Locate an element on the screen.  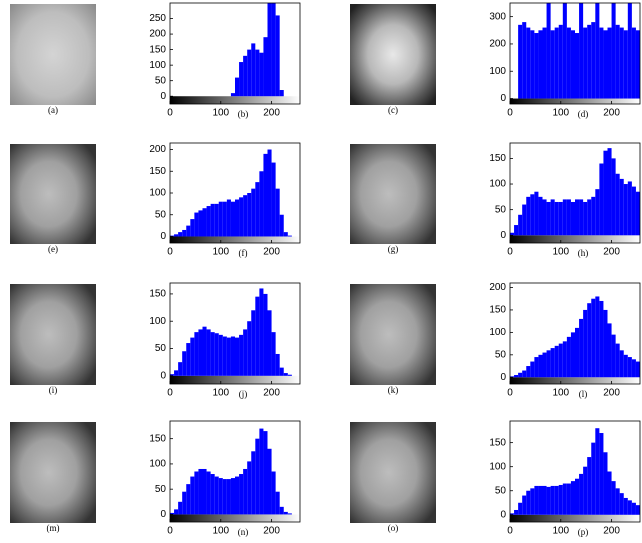
chart-caption: (n) is located at coordinates (243, 532).